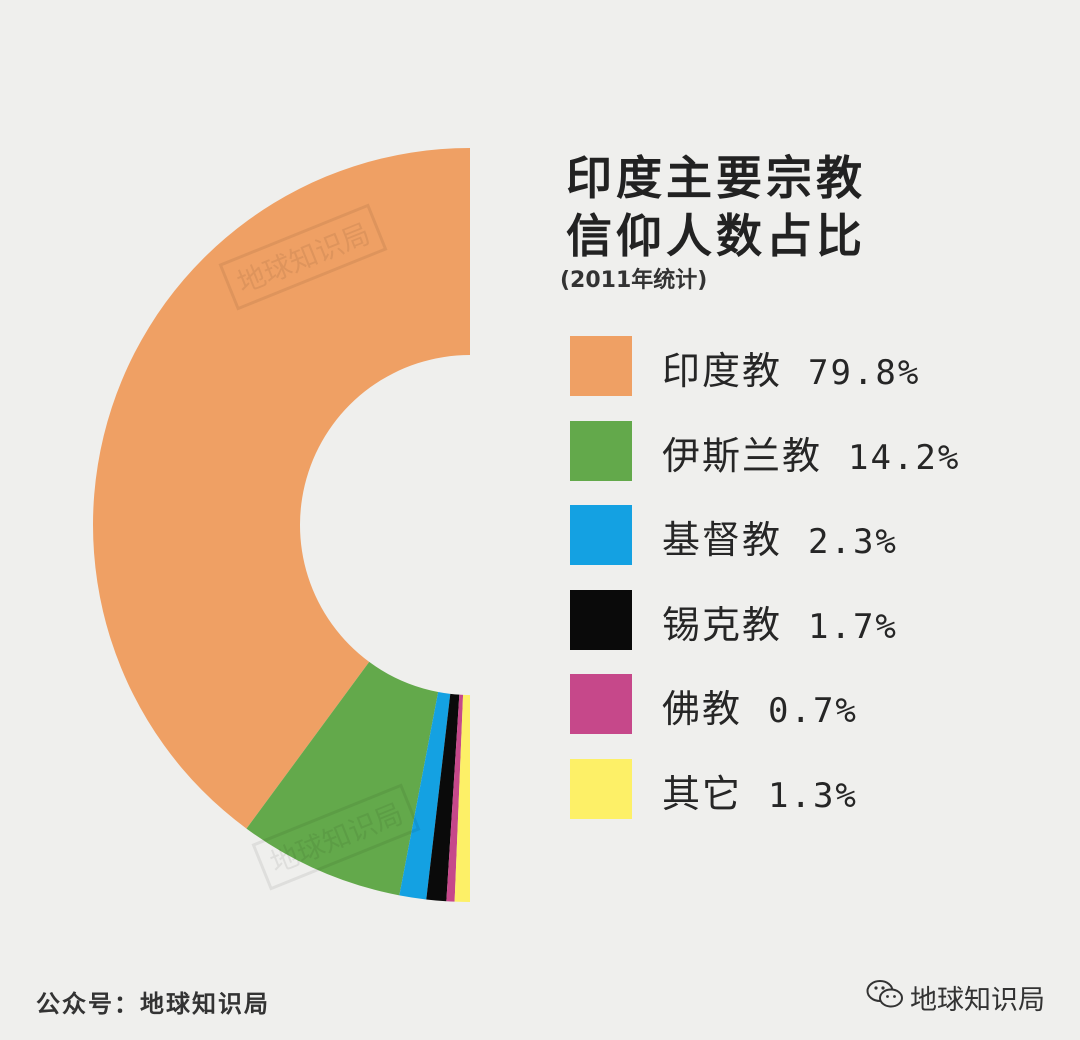 Image resolution: width=1080 pixels, height=1040 pixels. I want to click on legend-value: 2.3%, so click(853, 542).